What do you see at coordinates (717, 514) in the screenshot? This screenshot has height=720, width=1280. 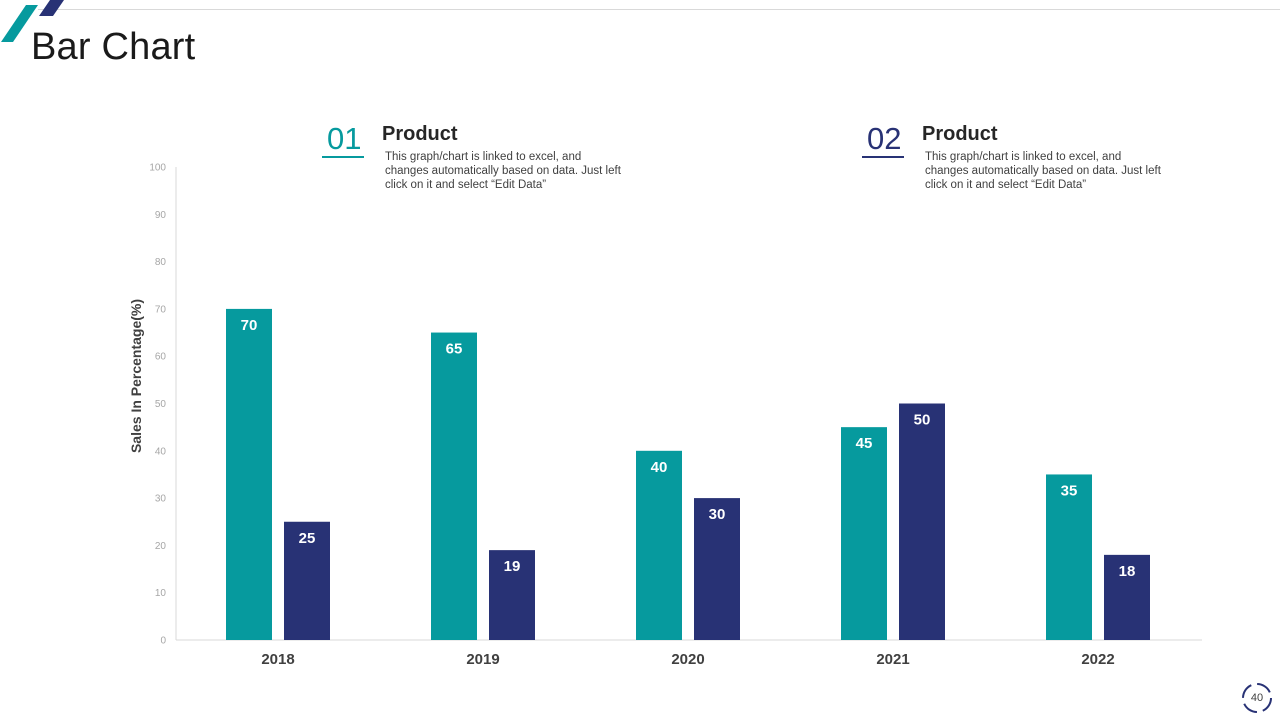 I see `bar-value-label: 30` at bounding box center [717, 514].